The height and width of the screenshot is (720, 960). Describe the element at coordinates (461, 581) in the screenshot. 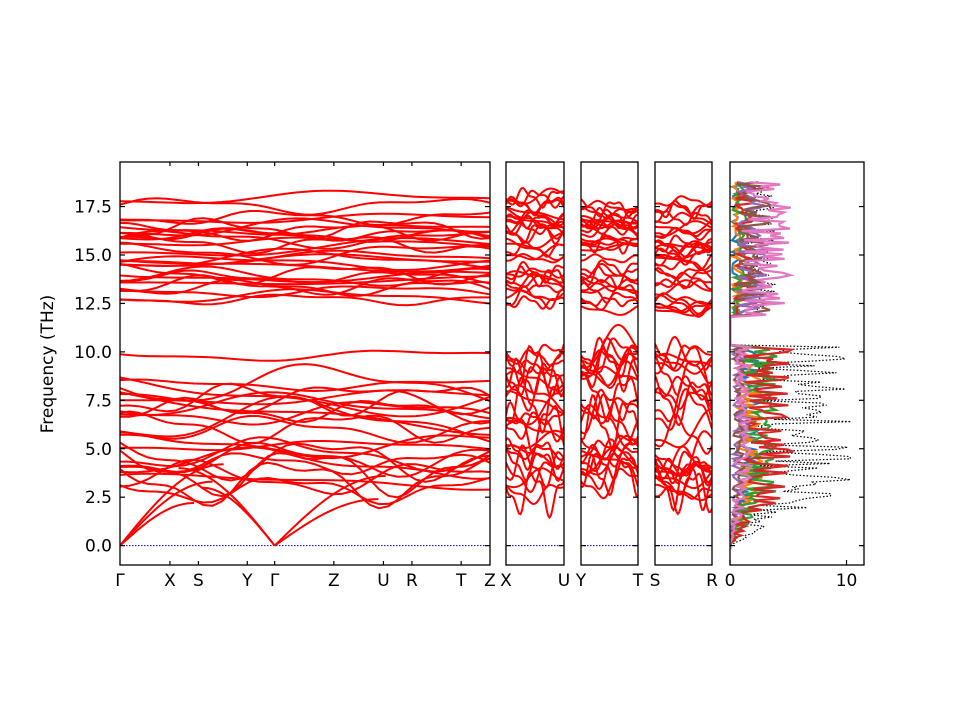

I see `high-symmetry-label: T` at that location.